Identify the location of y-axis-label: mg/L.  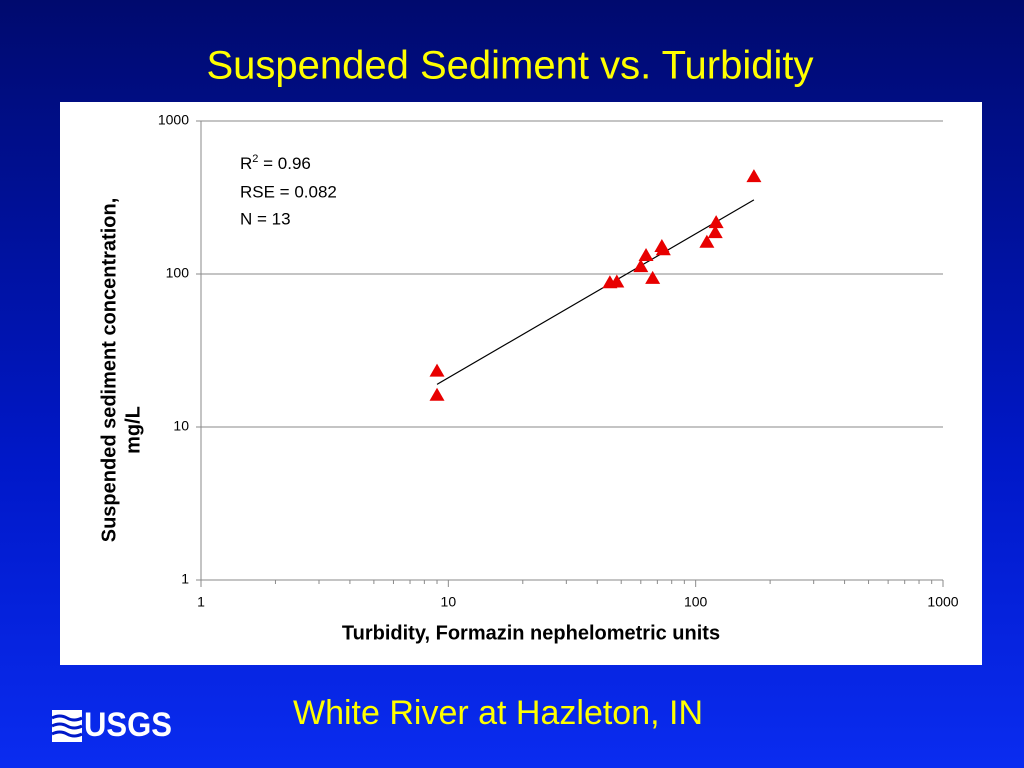
(133, 430).